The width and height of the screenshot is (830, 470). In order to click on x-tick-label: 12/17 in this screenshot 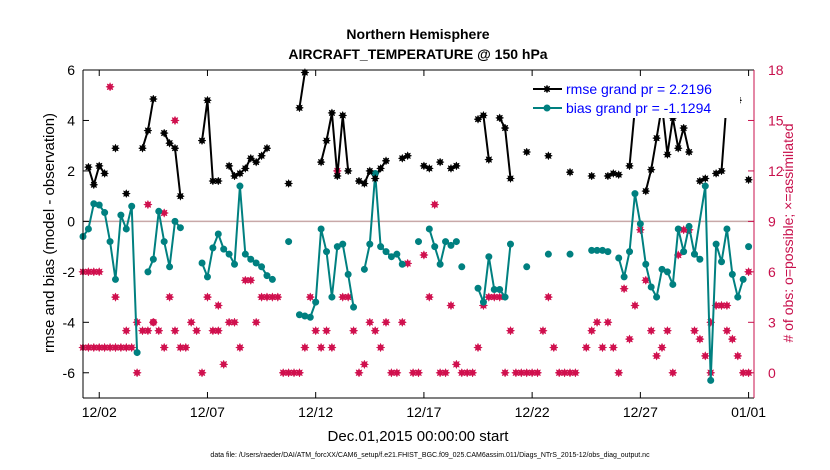, I will do `click(423, 412)`.